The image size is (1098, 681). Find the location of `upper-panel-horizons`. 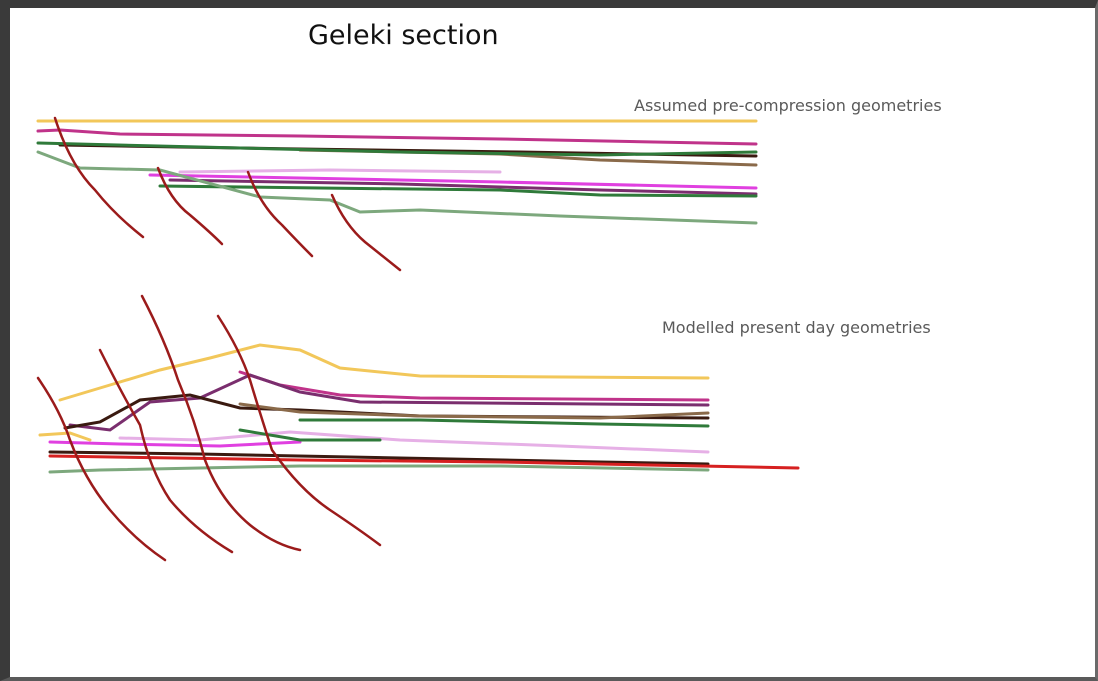

upper-panel-horizons is located at coordinates (397, 172).